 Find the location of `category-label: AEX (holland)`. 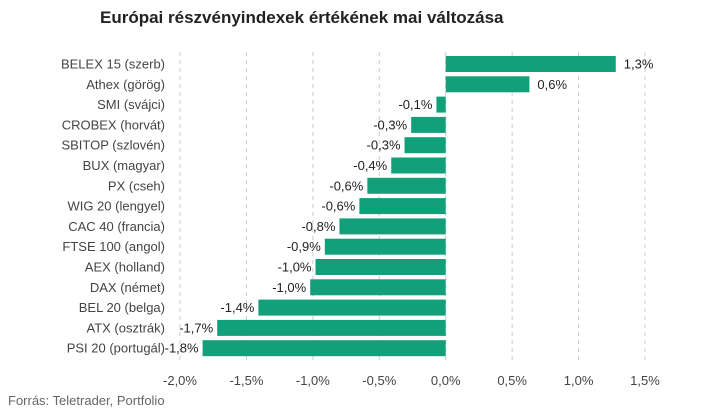

category-label: AEX (holland) is located at coordinates (125, 267).